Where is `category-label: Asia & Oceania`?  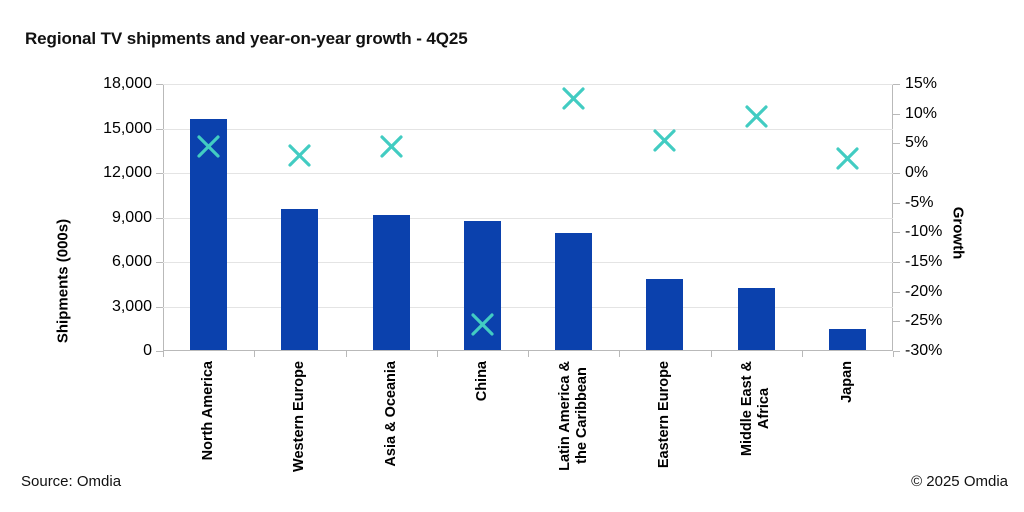 category-label: Asia & Oceania is located at coordinates (390, 414).